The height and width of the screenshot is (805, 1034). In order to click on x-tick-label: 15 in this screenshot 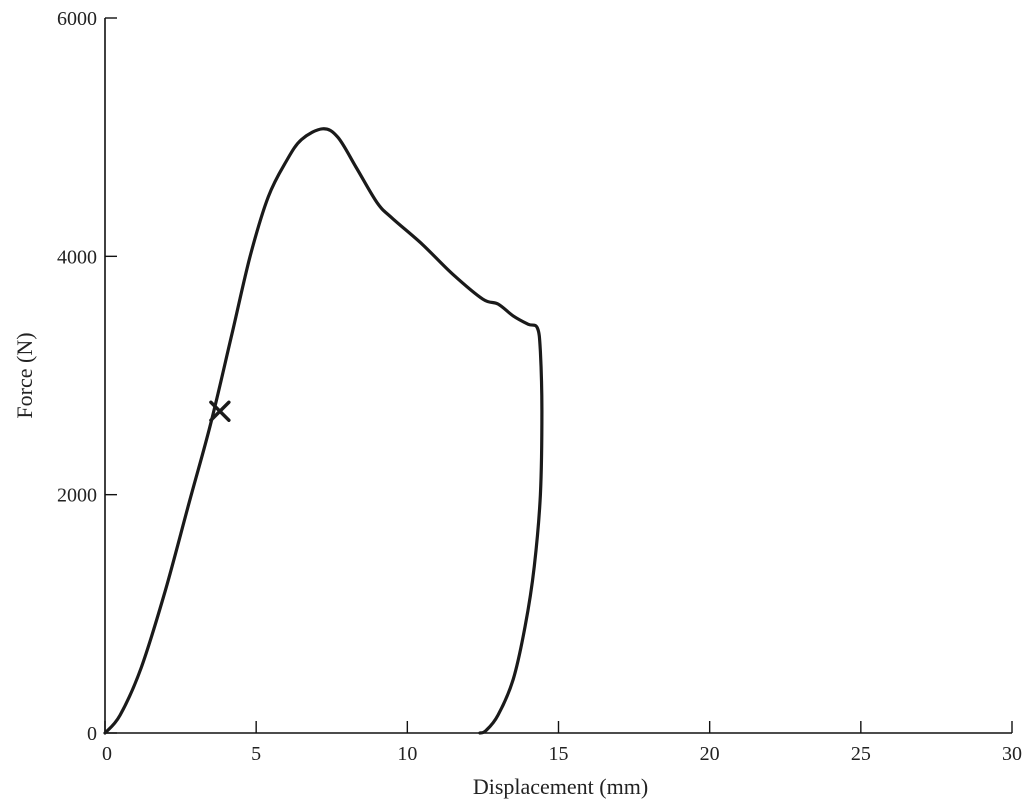, I will do `click(559, 754)`.